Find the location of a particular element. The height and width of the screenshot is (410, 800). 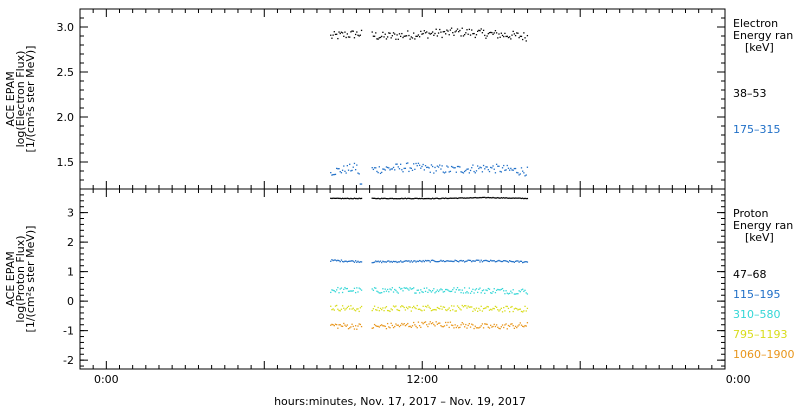

x-tick-label: 0:00 is located at coordinates (738, 379).